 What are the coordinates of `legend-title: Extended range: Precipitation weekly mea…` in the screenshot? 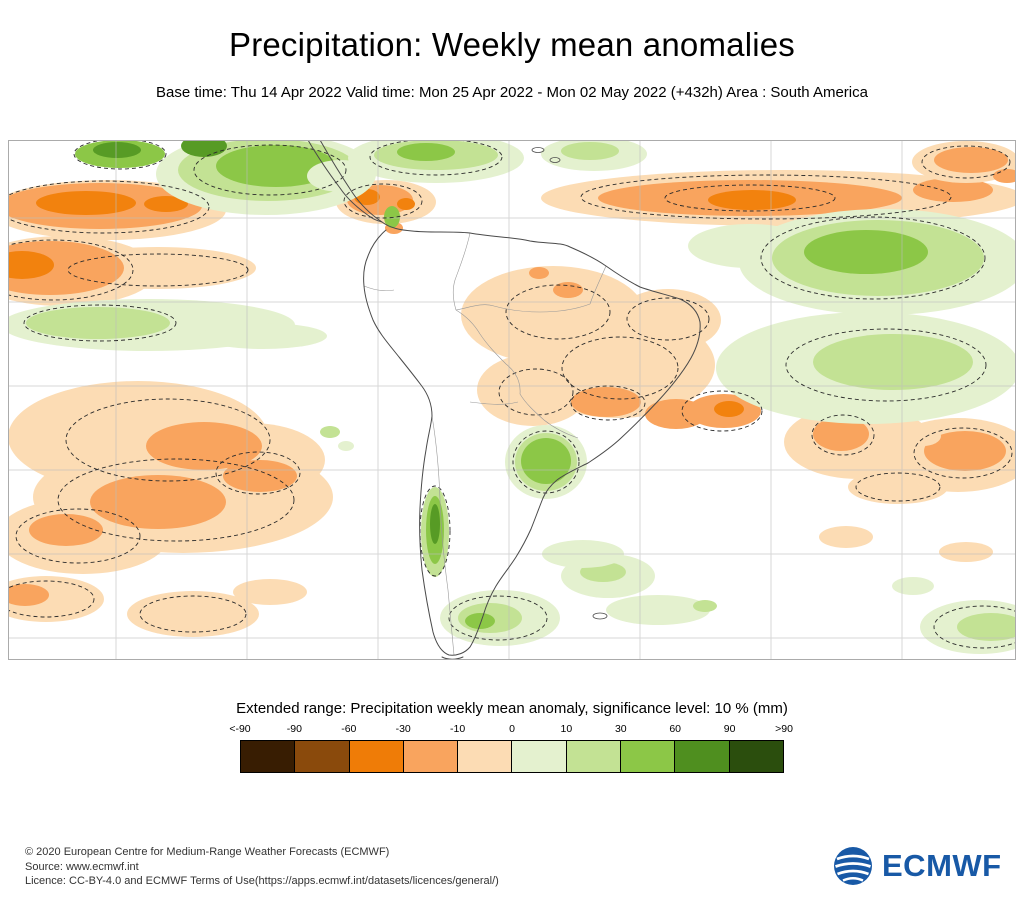 It's located at (512, 708).